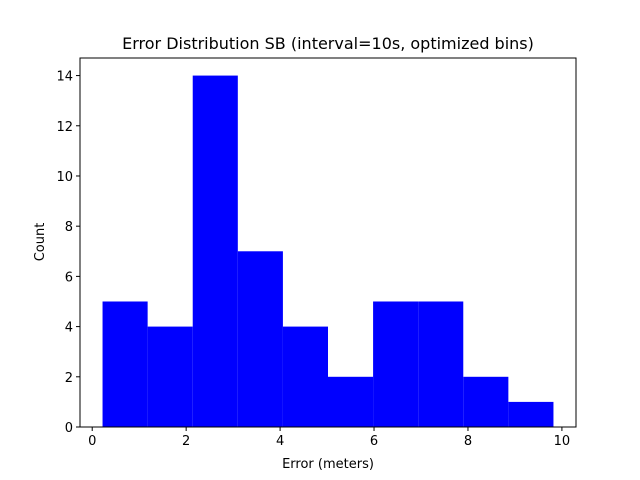 The image size is (640, 480). I want to click on y-tick-label-5: 10, so click(64, 177).